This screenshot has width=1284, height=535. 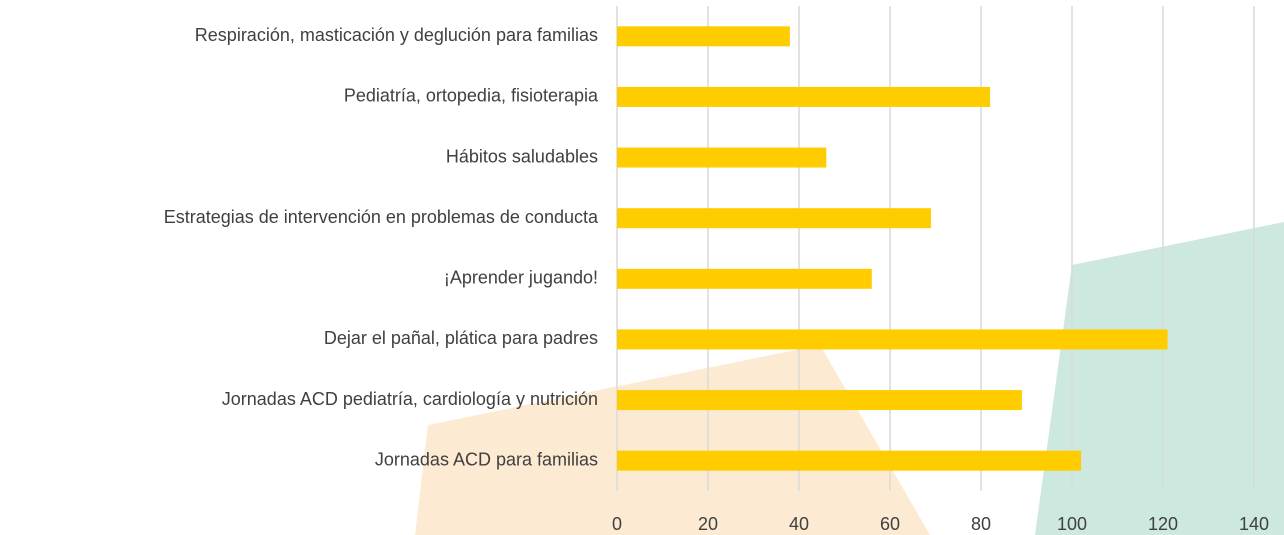 I want to click on y-tick-label: Jornadas ACD para familias, so click(x=486, y=459).